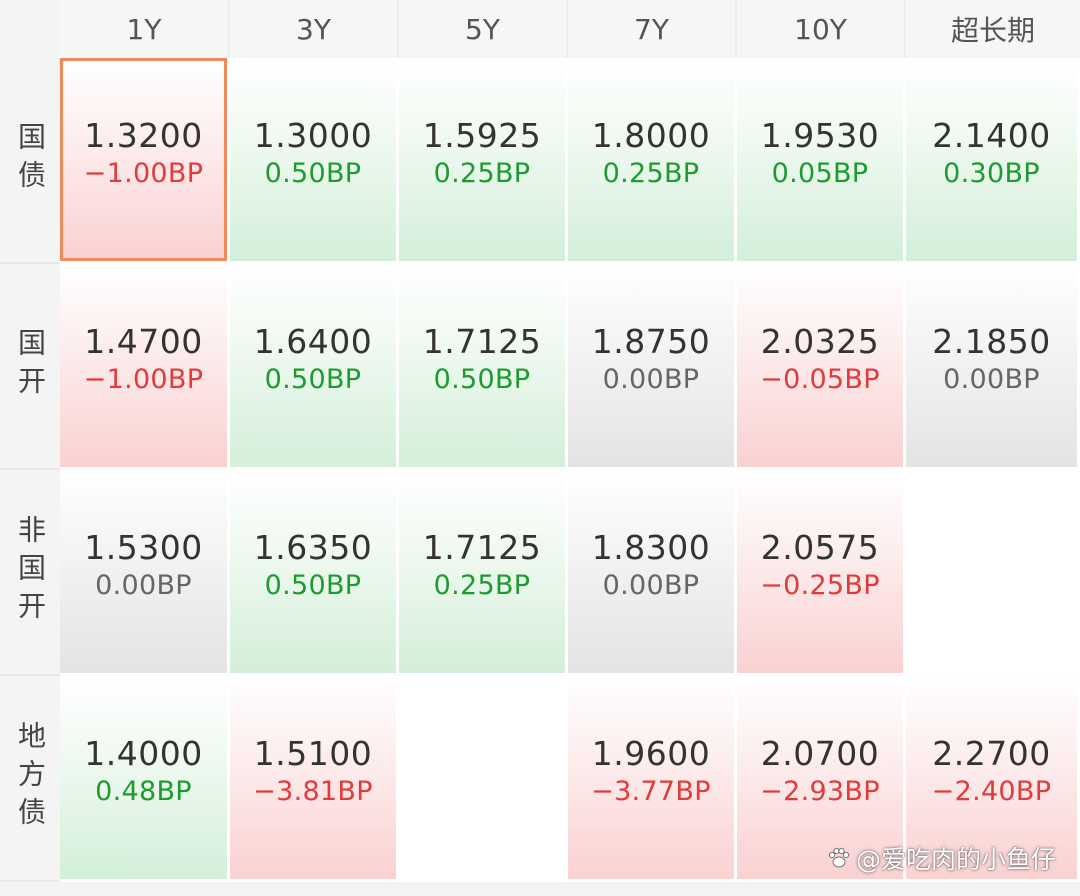 This screenshot has width=1080, height=896. I want to click on yield-change: 0.05BP, so click(820, 173).